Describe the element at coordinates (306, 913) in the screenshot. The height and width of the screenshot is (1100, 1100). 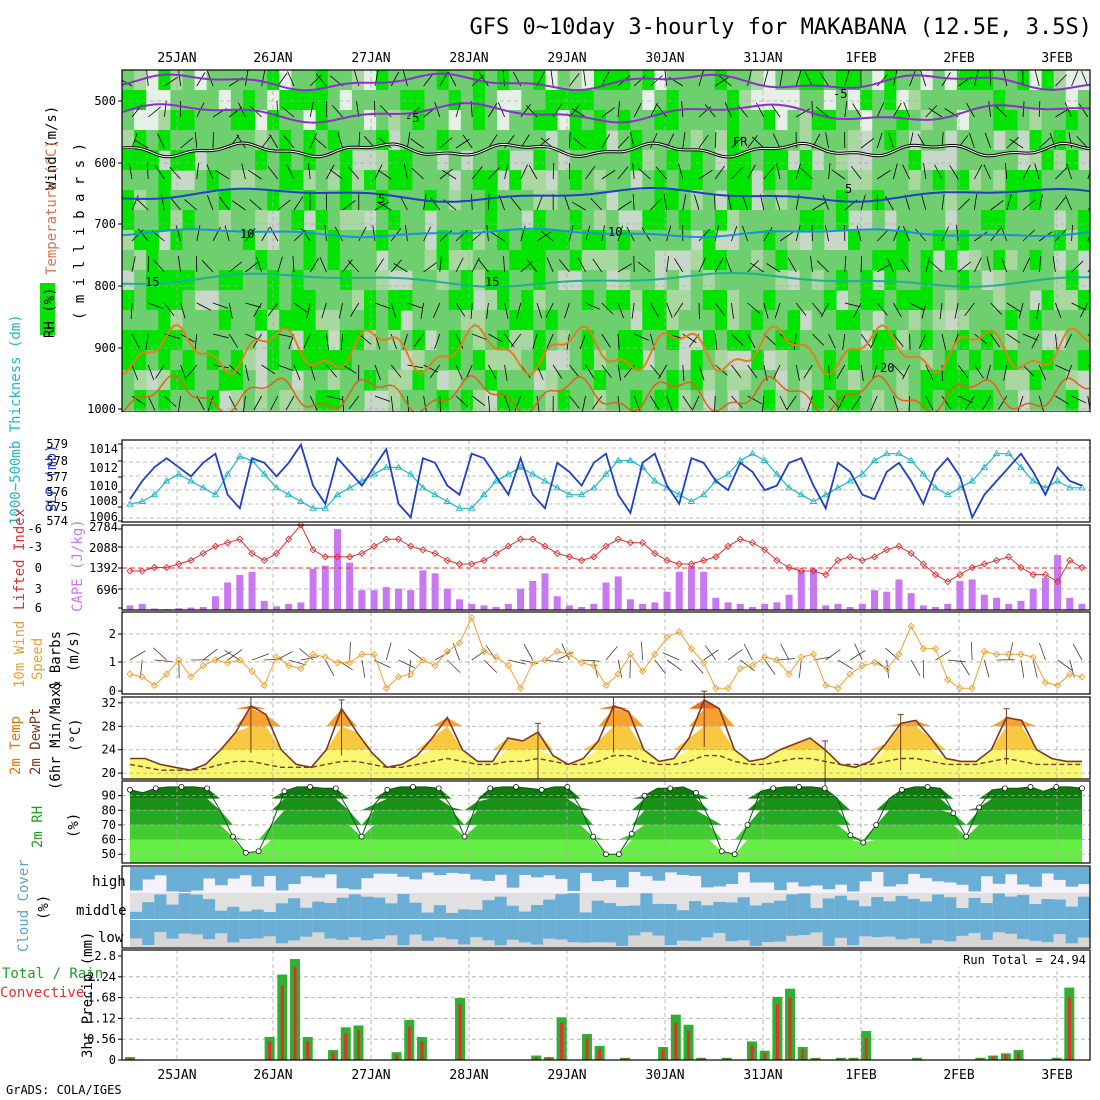
I see `cloud-middle-bar` at that location.